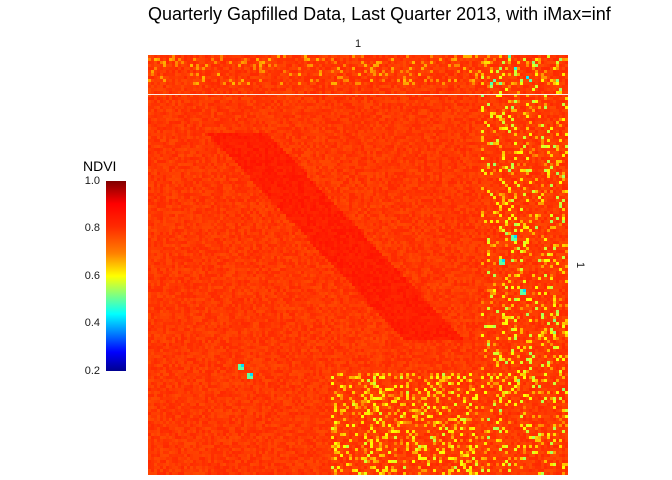 Image resolution: width=672 pixels, height=480 pixels. What do you see at coordinates (116, 276) in the screenshot?
I see `colorbar` at bounding box center [116, 276].